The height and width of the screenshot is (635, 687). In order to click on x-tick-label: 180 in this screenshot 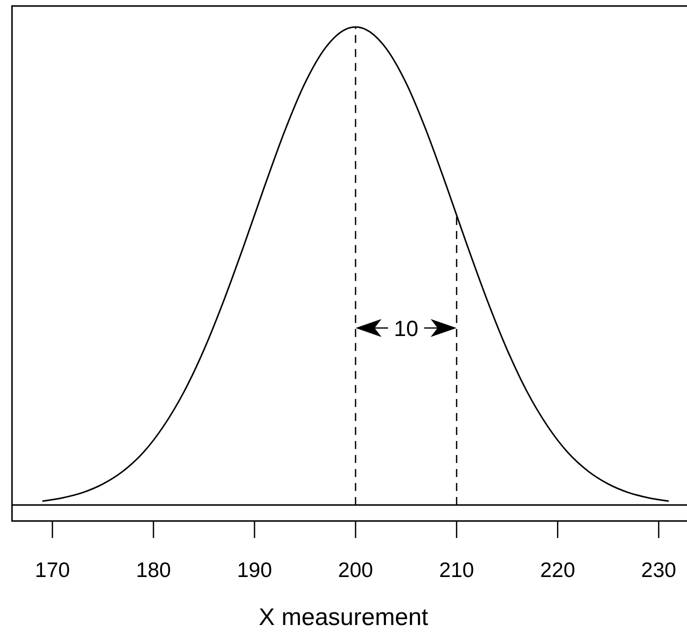, I will do `click(153, 570)`.